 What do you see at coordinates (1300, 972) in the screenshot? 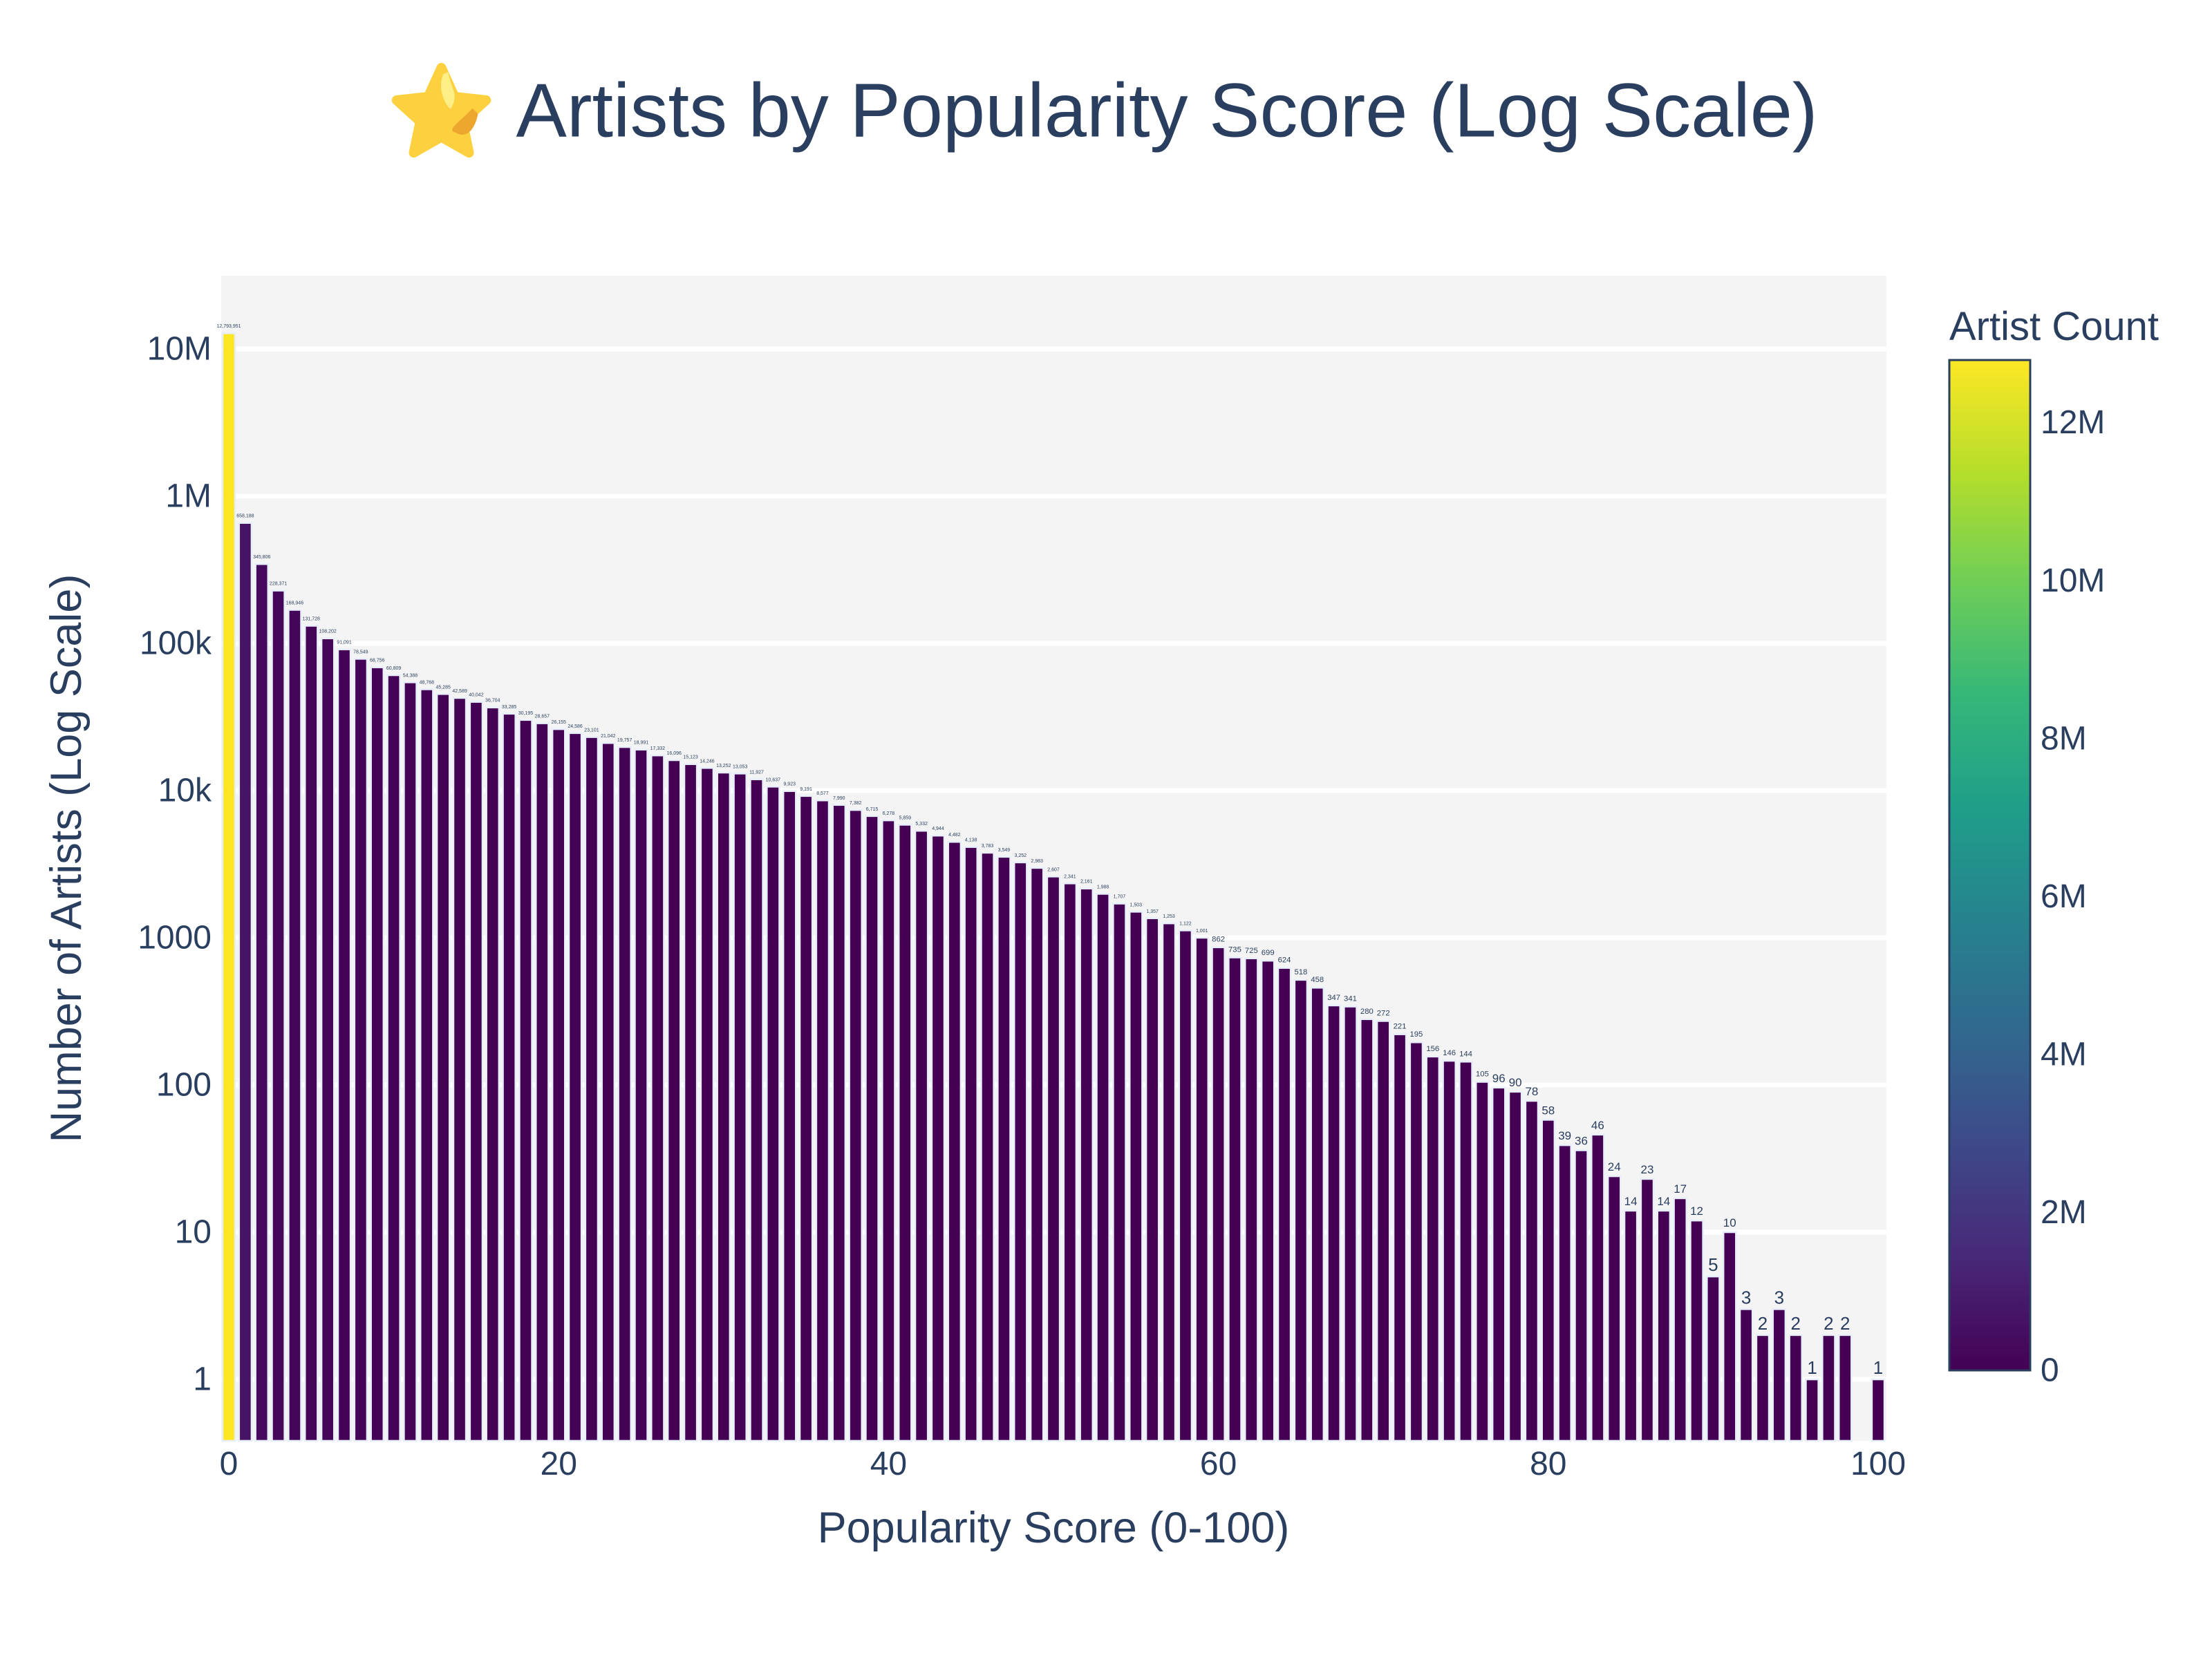
I see `bar-value-label: 518` at bounding box center [1300, 972].